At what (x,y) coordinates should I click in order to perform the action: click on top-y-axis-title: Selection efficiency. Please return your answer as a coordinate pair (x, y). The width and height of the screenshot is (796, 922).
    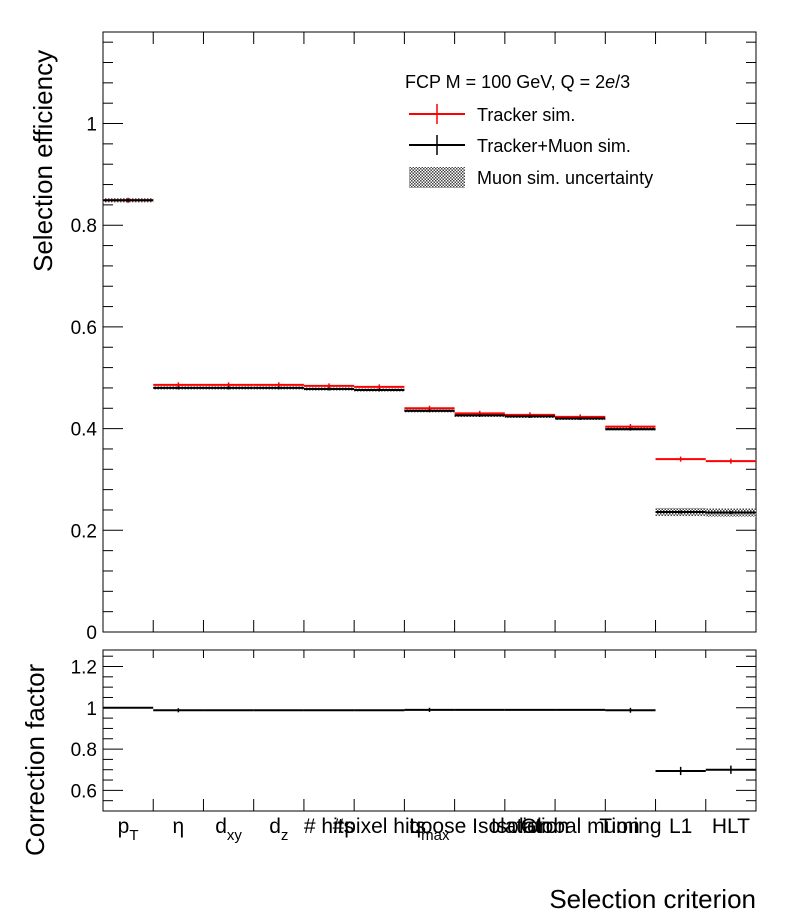
    Looking at the image, I should click on (43, 161).